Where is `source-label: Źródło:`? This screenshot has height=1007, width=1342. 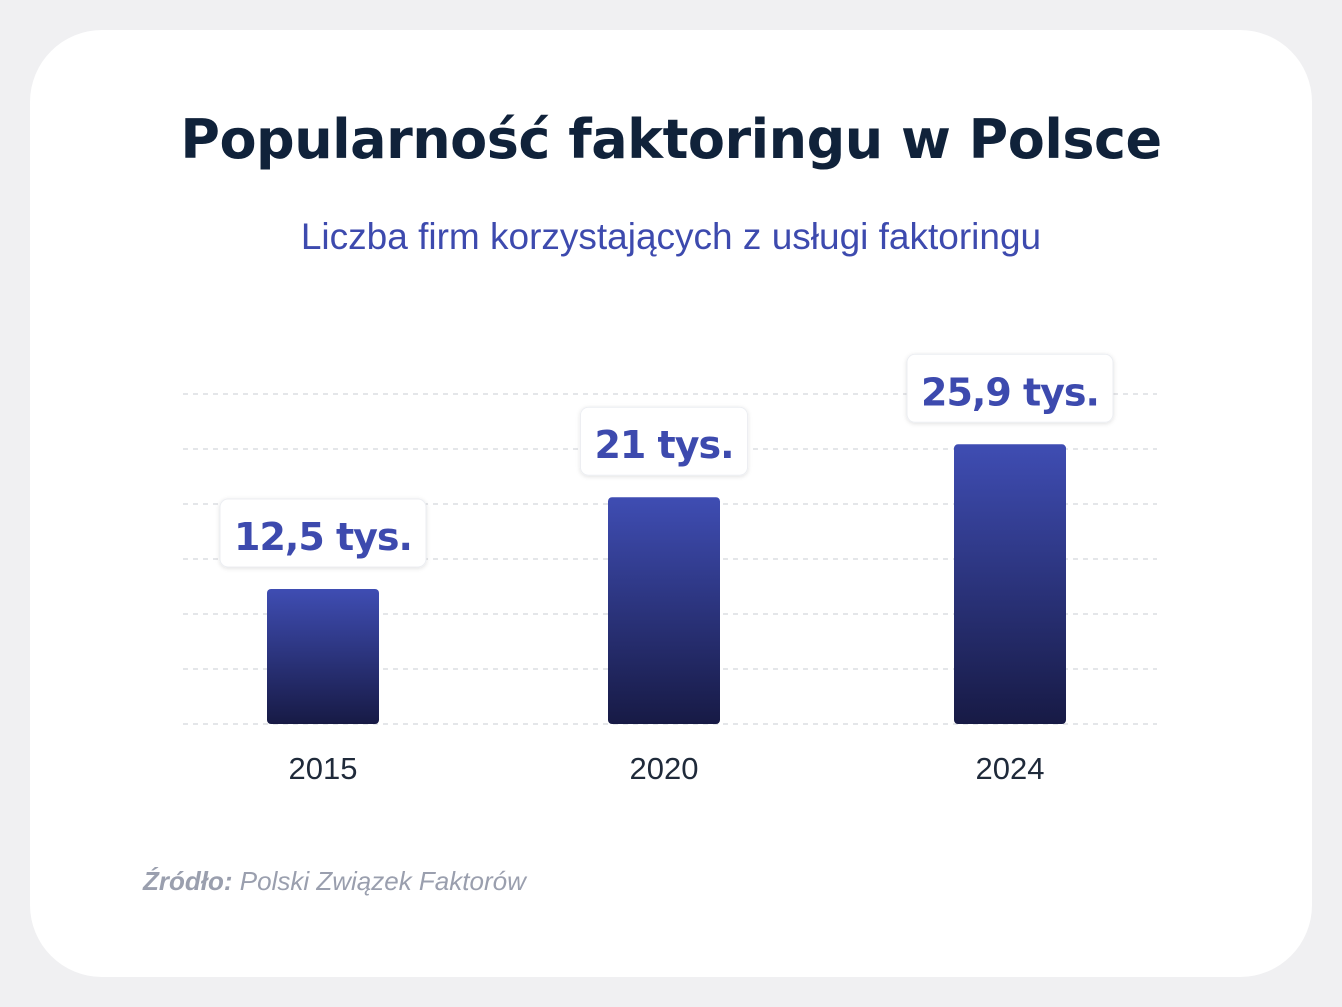 source-label: Źródło: is located at coordinates (188, 881).